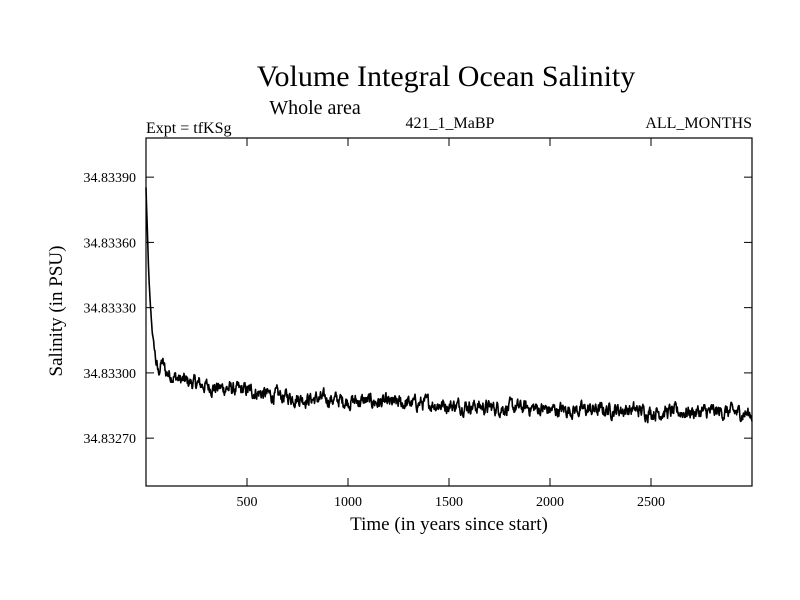 The width and height of the screenshot is (800, 600). I want to click on x-tick-label: 2500, so click(651, 502).